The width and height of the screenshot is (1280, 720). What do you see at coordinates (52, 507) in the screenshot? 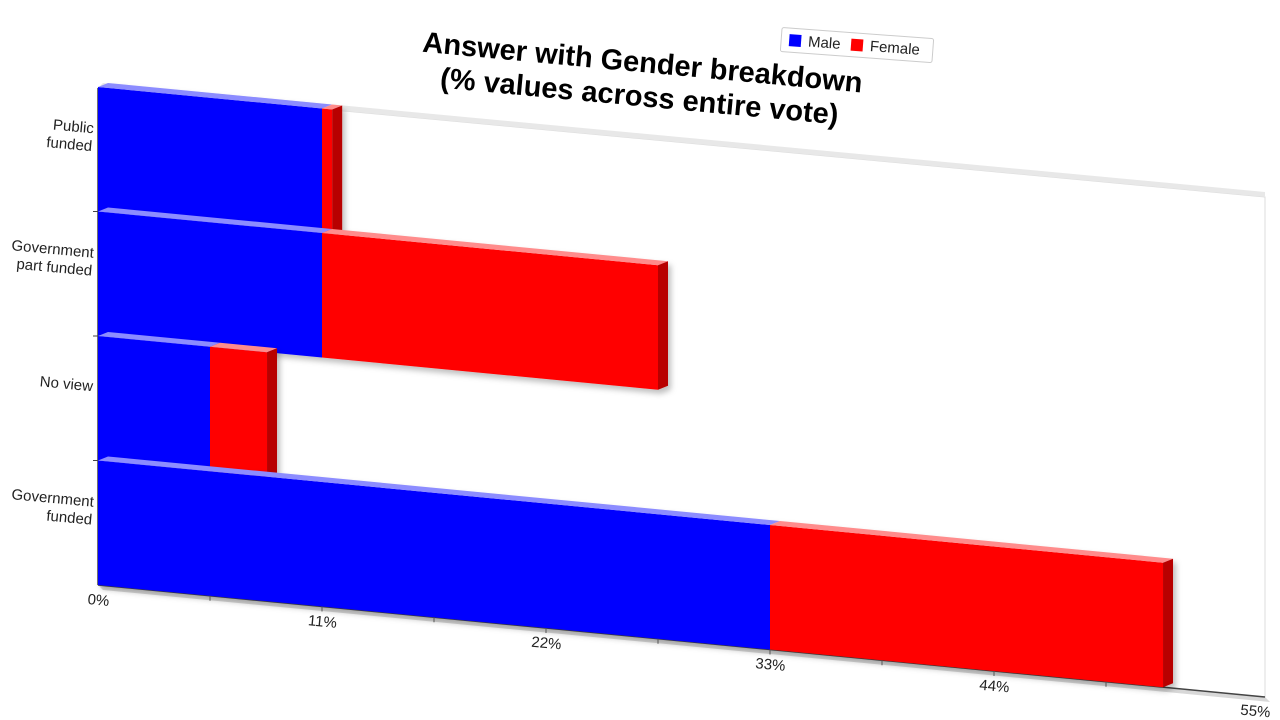
I see `category-label-3: Governmentfunded` at bounding box center [52, 507].